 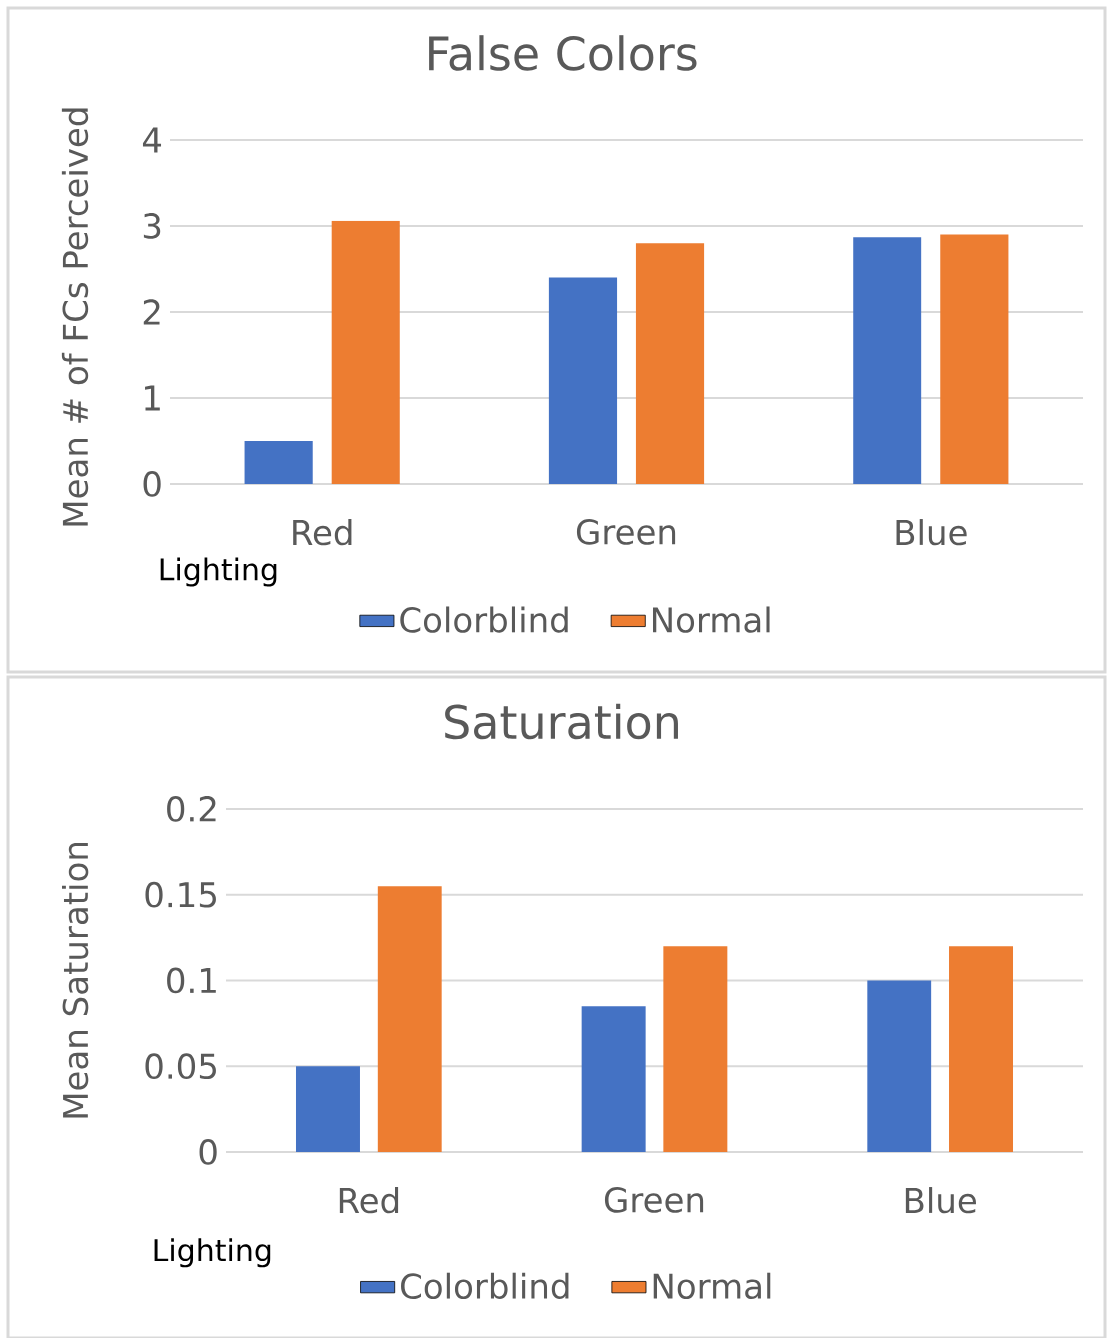 What do you see at coordinates (75, 317) in the screenshot?
I see `y-axis-title: Mean # of FCs Perceived` at bounding box center [75, 317].